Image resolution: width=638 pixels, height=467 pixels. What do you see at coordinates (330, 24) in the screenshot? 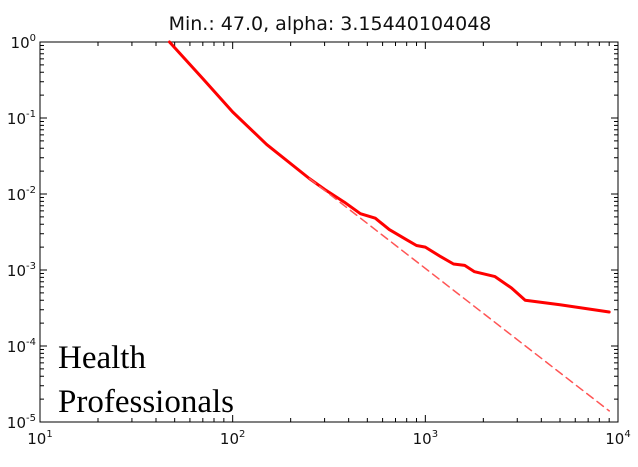
I see `chart-title: Min.: 47.0, alpha: 3.15440104048` at bounding box center [330, 24].